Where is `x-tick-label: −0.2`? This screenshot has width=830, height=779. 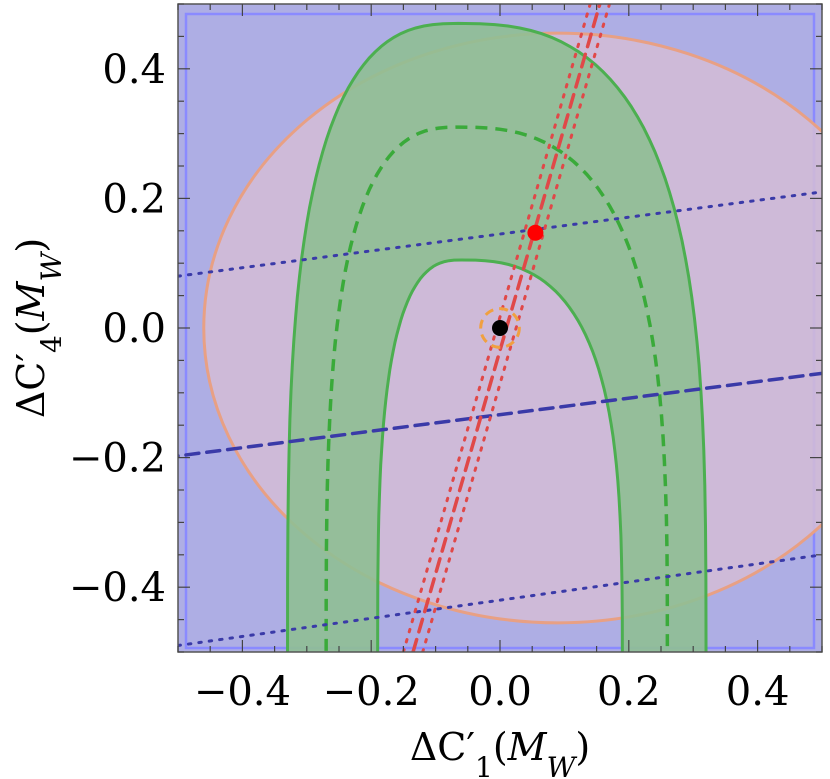 x-tick-label: −0.2 is located at coordinates (371, 692).